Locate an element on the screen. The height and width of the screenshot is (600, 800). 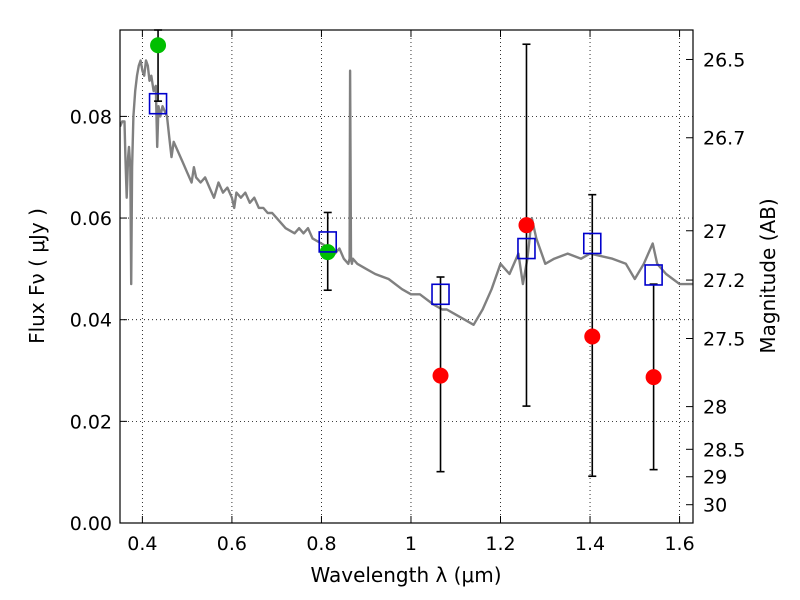
x-tick-label: 0.4 is located at coordinates (142, 544).